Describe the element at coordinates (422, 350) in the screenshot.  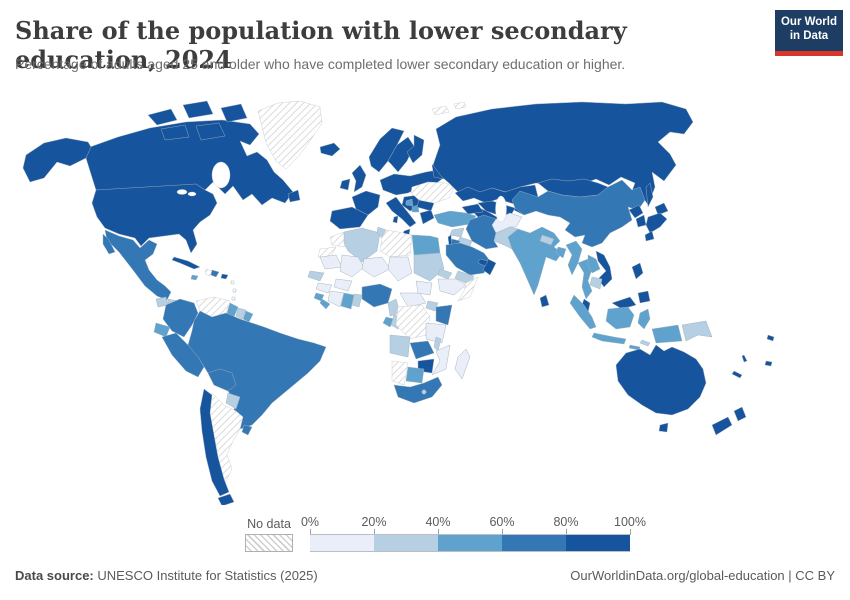
I see `country-zambia` at that location.